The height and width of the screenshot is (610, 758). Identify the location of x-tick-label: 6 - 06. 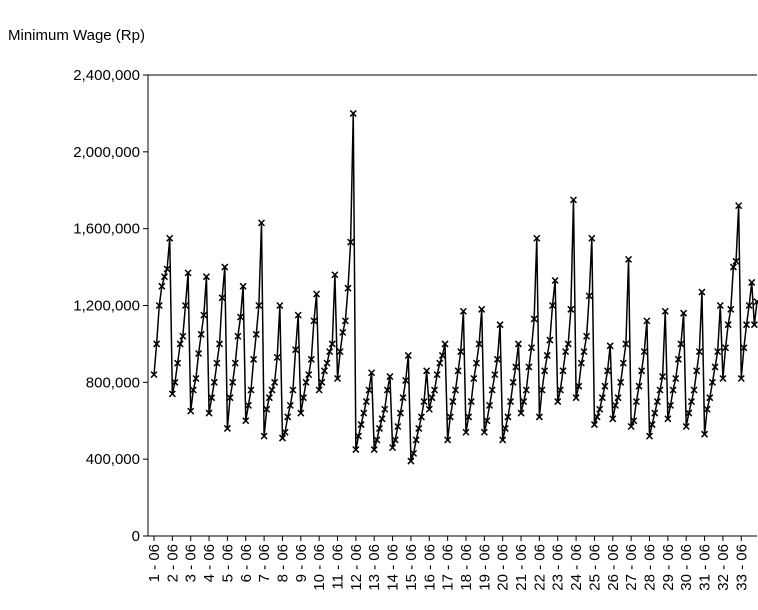
(246, 563).